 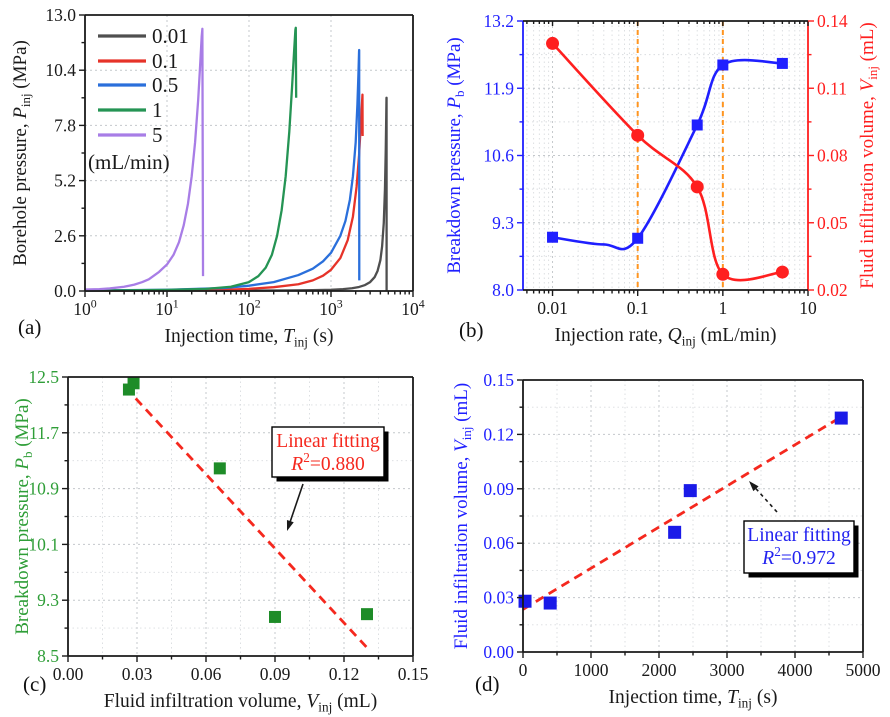 What do you see at coordinates (503, 290) in the screenshot?
I see `svg-text: 8.0` at bounding box center [503, 290].